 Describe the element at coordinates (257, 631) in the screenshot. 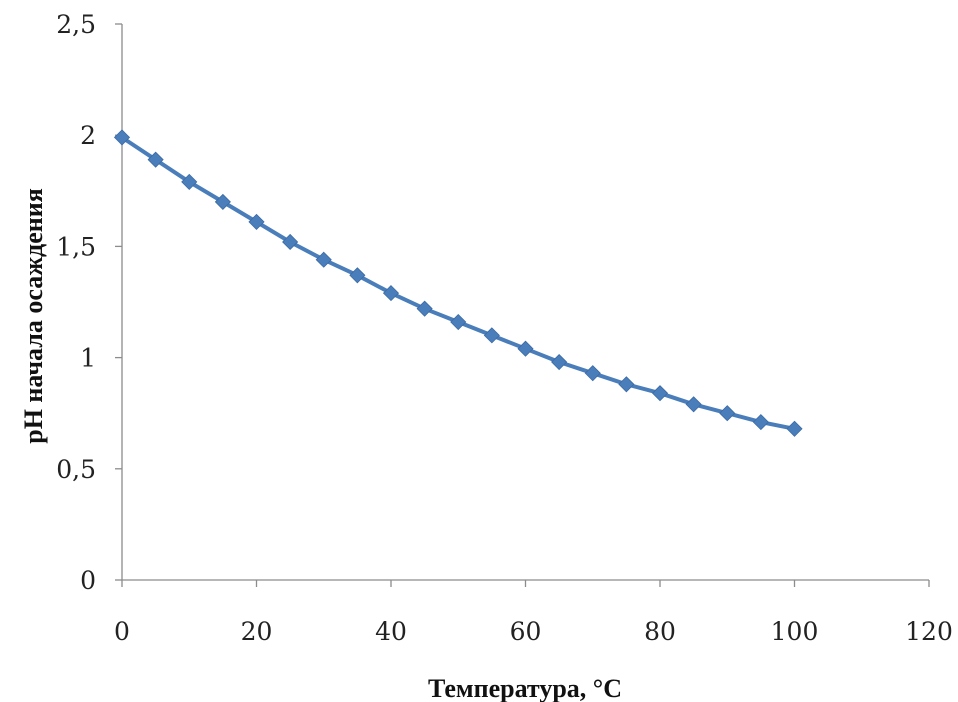

I see `x-tick-label: 20` at that location.